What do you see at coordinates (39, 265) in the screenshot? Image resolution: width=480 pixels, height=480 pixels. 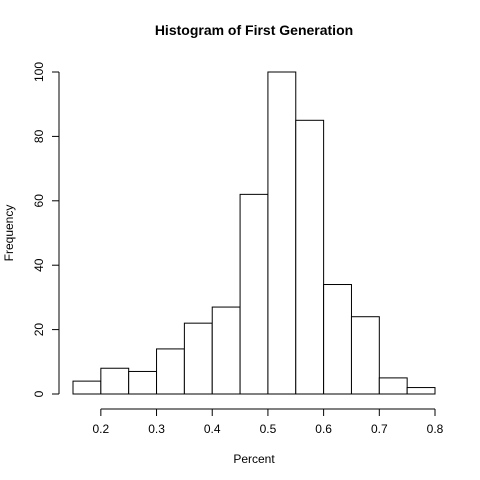 I see `y-tick-label: 40` at bounding box center [39, 265].